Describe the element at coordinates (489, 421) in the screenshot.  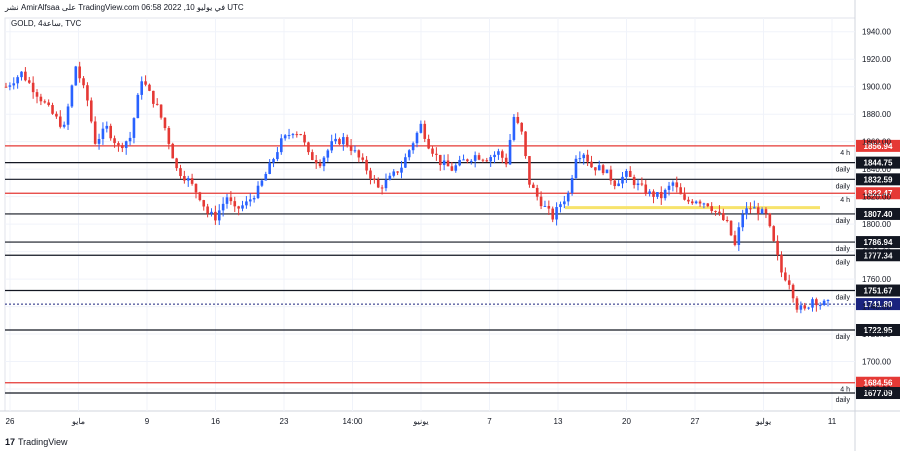
I see `time-tick-label: 7` at that location.